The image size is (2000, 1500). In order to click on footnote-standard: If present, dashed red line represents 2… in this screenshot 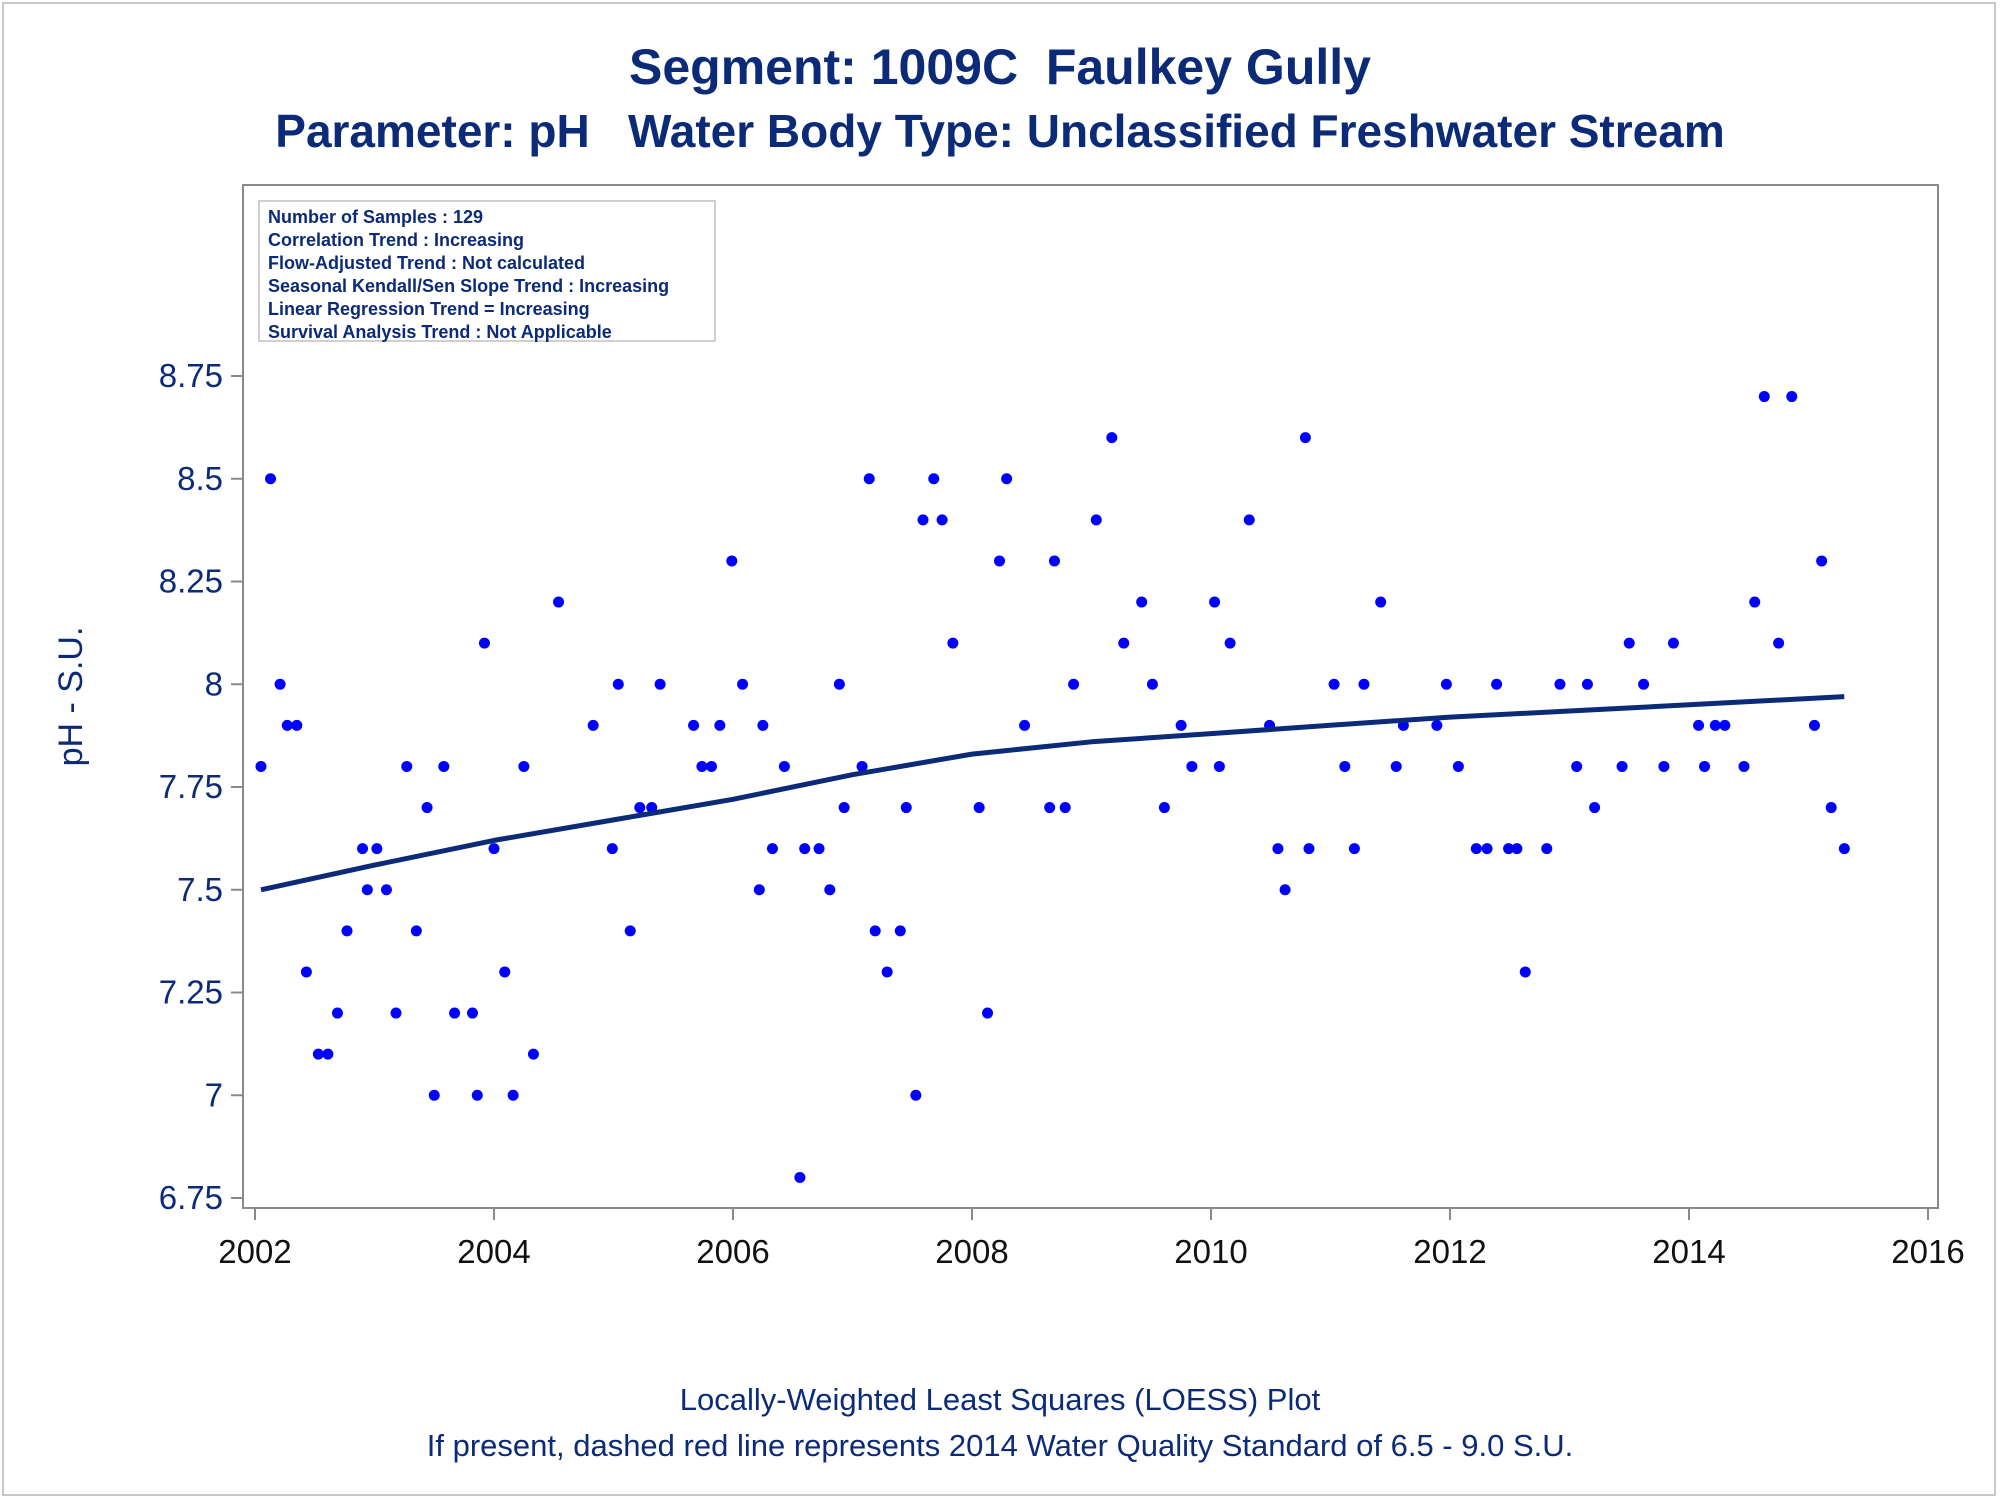, I will do `click(1000, 1445)`.